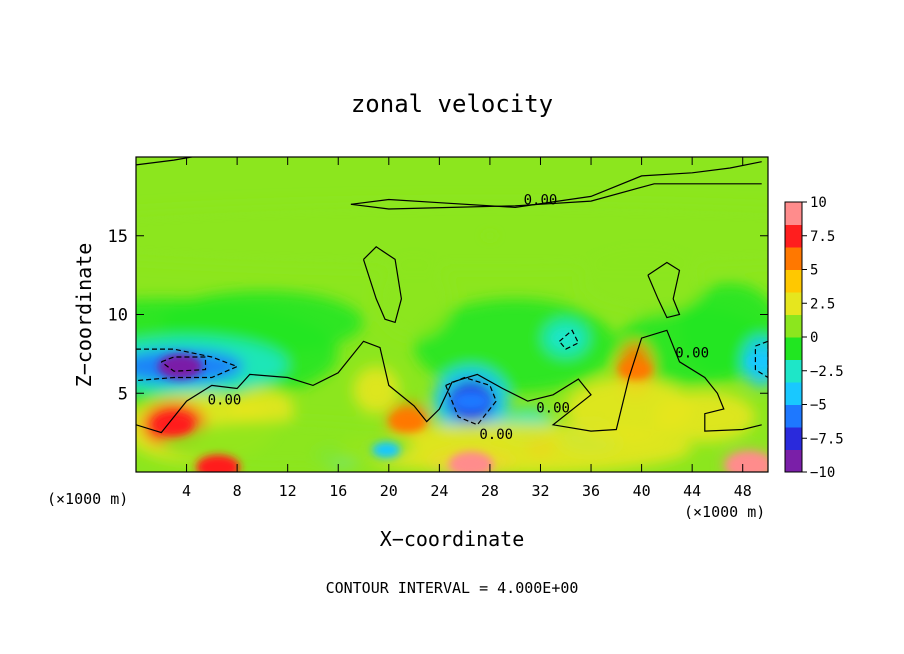  I want to click on colorbar-tick-label: 5, so click(814, 271).